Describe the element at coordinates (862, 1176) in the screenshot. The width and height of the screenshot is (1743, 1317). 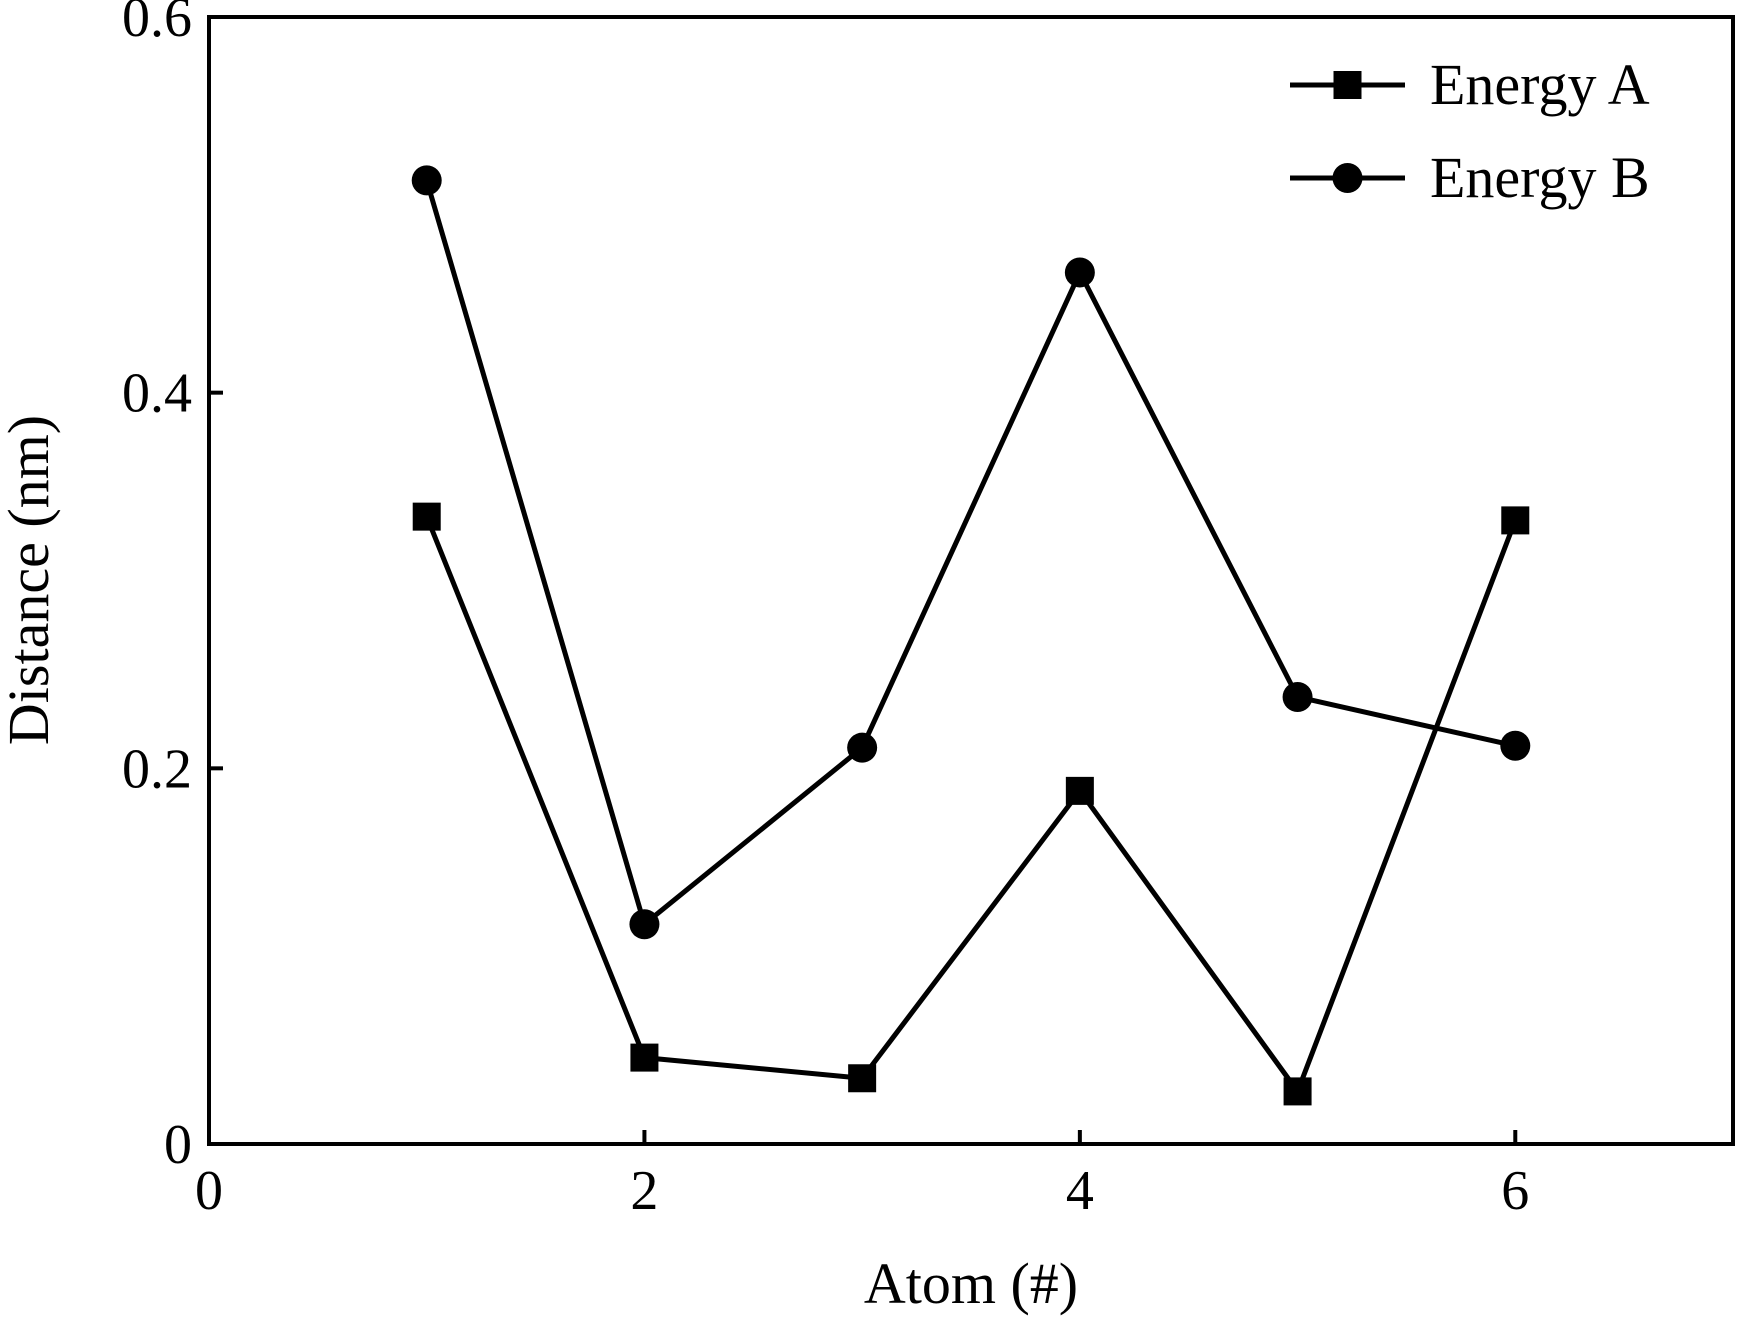
I see `x-axis-ticks: 0 2 4 6` at that location.